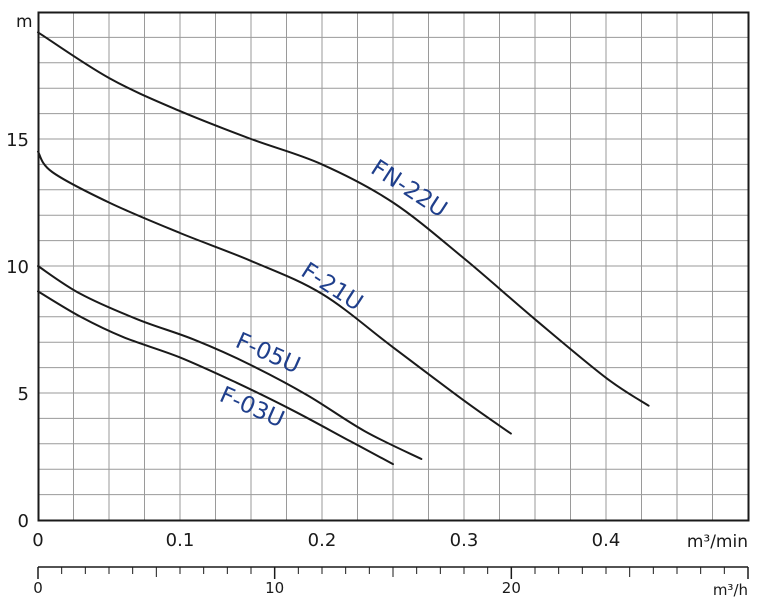 The width and height of the screenshot is (761, 602). What do you see at coordinates (717, 542) in the screenshot?
I see `x-axis-unit-label: m³/min` at bounding box center [717, 542].